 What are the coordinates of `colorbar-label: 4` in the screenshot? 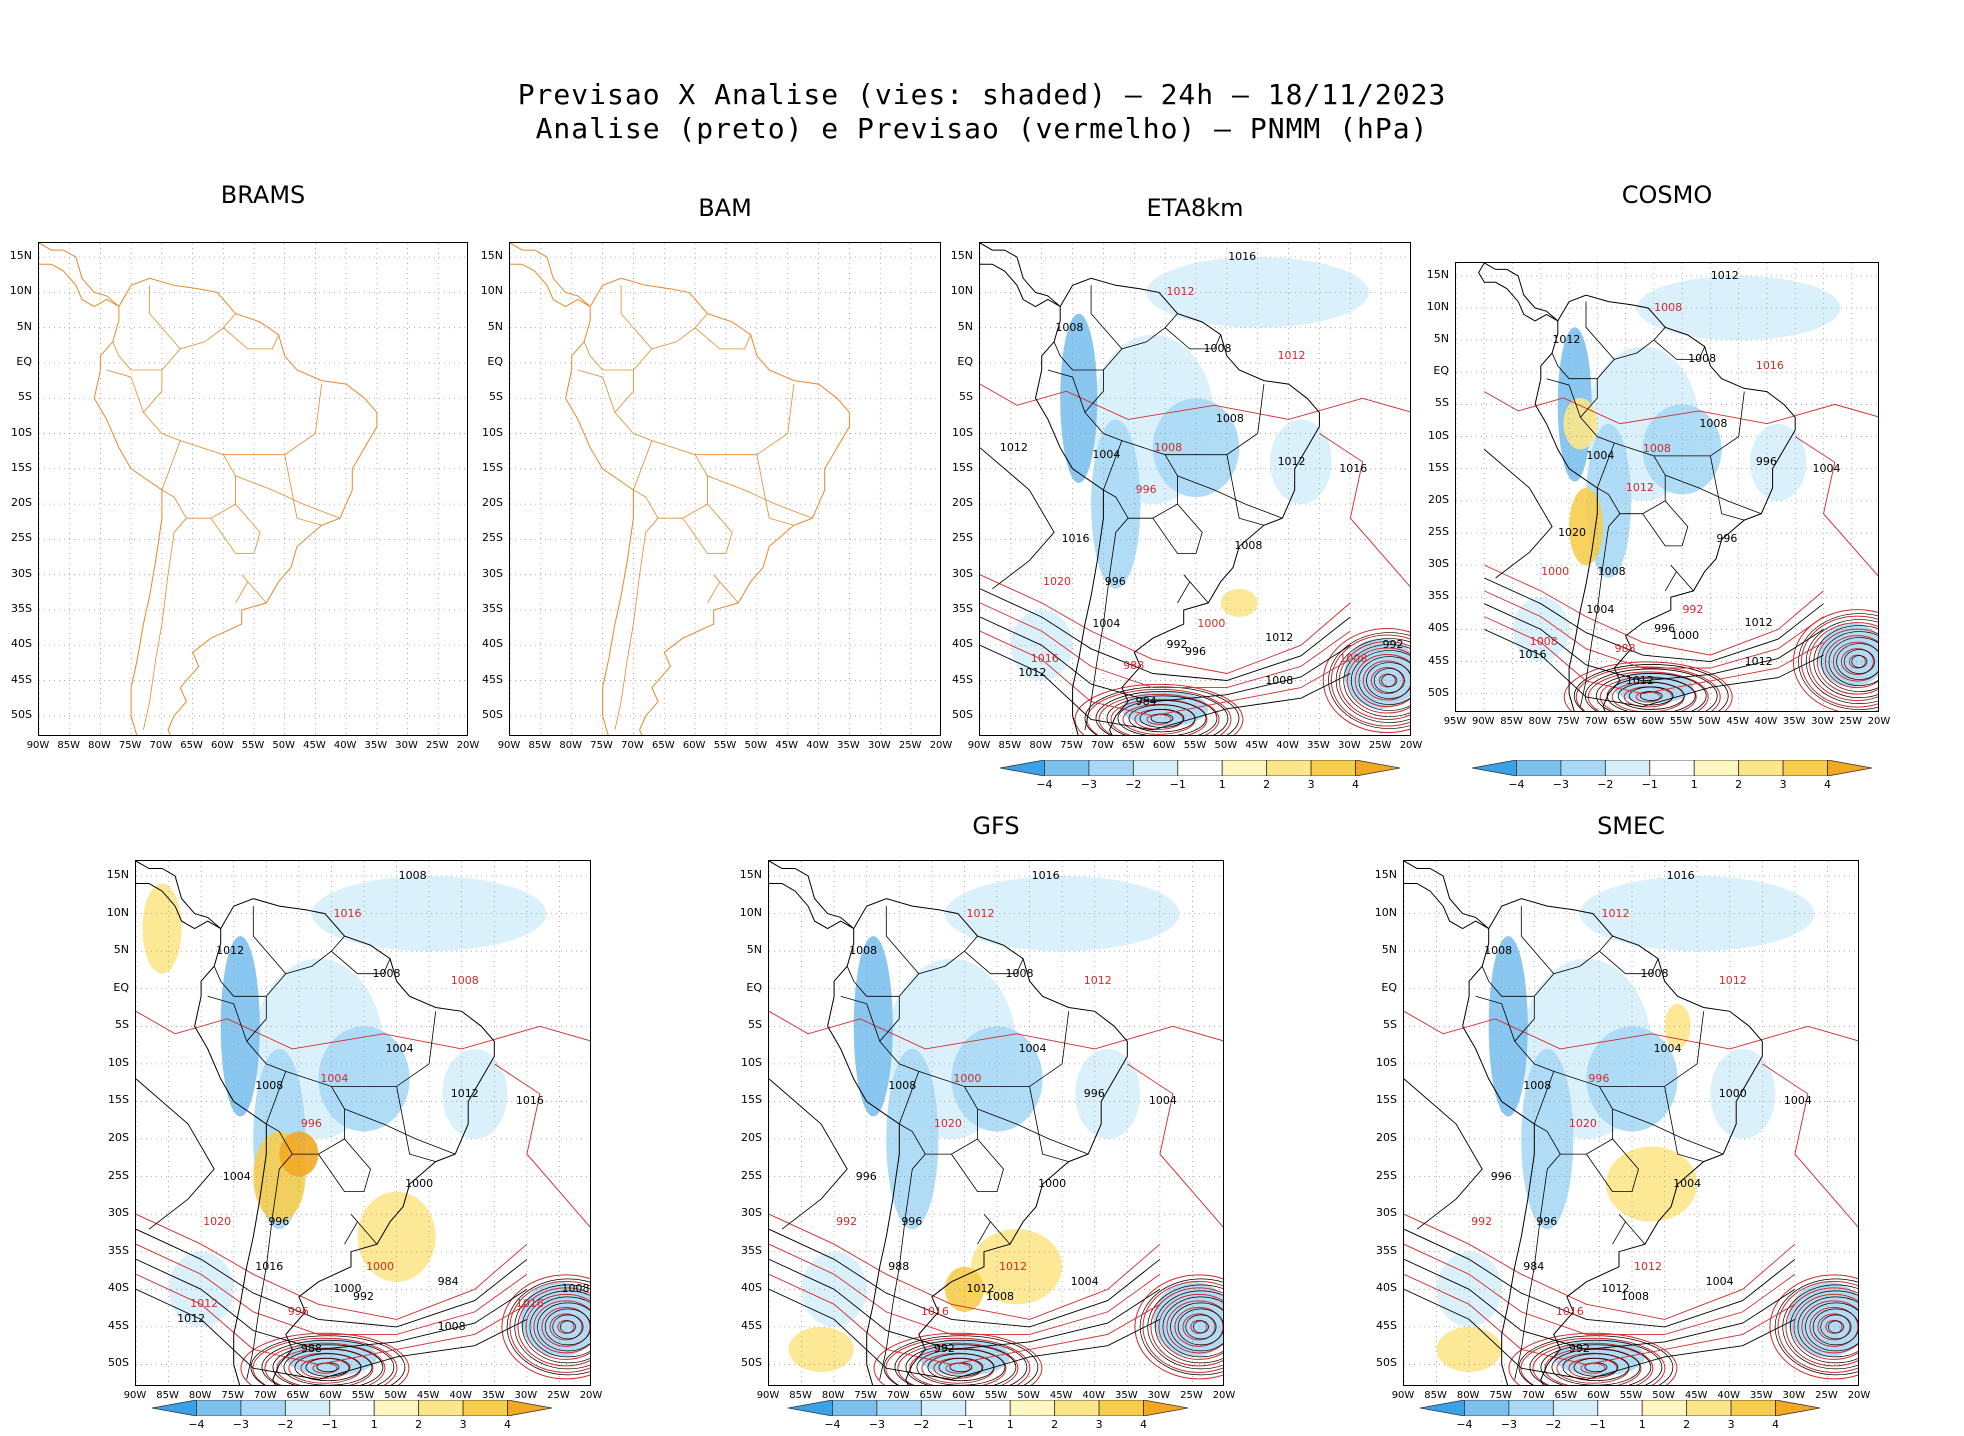 It's located at (508, 1424).